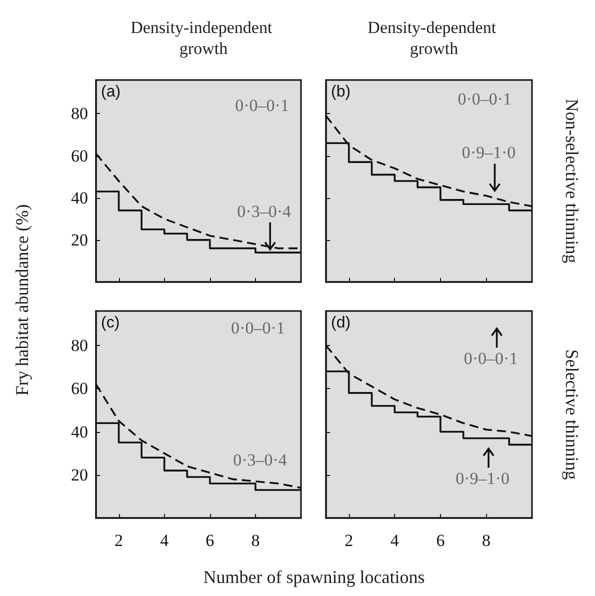 The image size is (595, 596). I want to click on chart-title: Density-independent growth, so click(203, 38).